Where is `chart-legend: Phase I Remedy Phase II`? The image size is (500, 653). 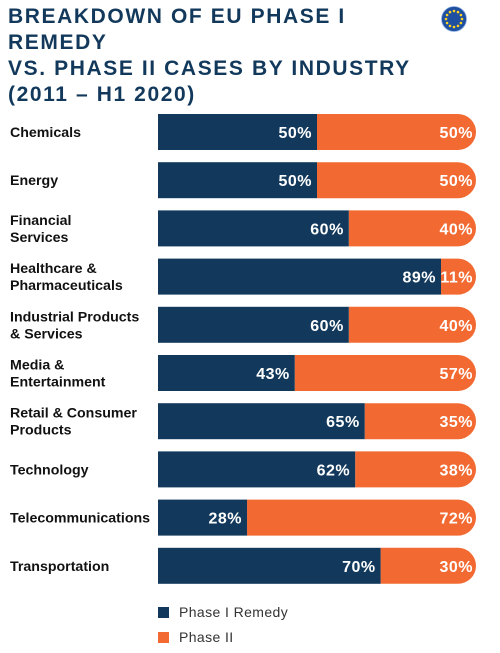
chart-legend: Phase I Remedy Phase II is located at coordinates (223, 625).